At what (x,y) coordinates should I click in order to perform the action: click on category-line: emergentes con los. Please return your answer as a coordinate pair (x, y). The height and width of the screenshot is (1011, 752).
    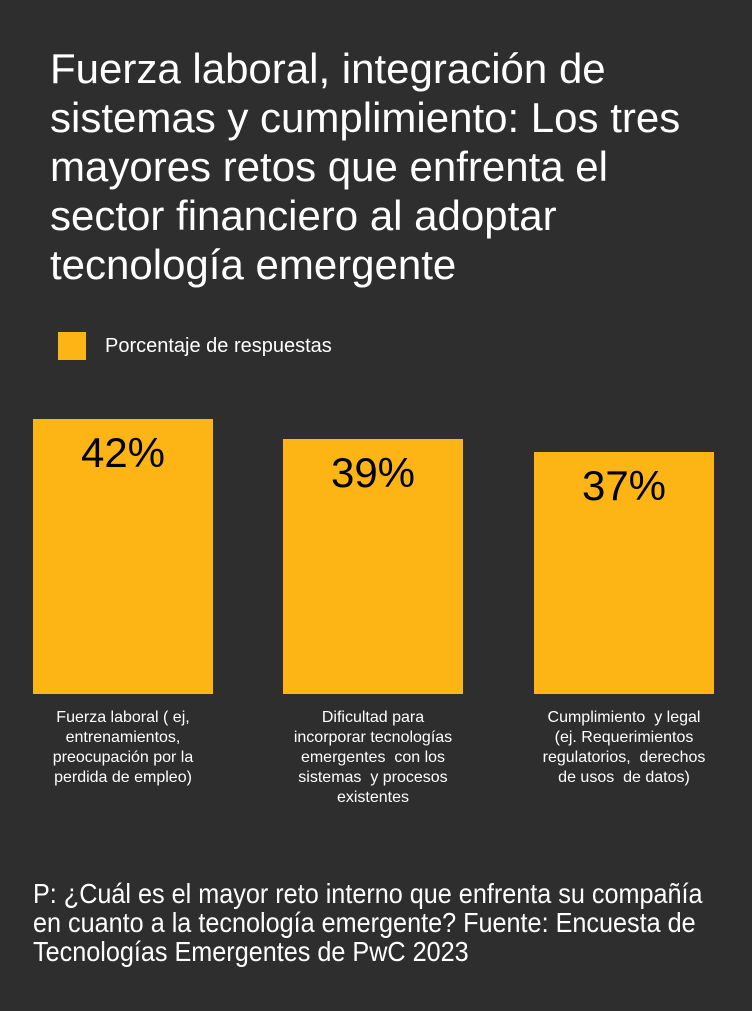
    Looking at the image, I should click on (373, 757).